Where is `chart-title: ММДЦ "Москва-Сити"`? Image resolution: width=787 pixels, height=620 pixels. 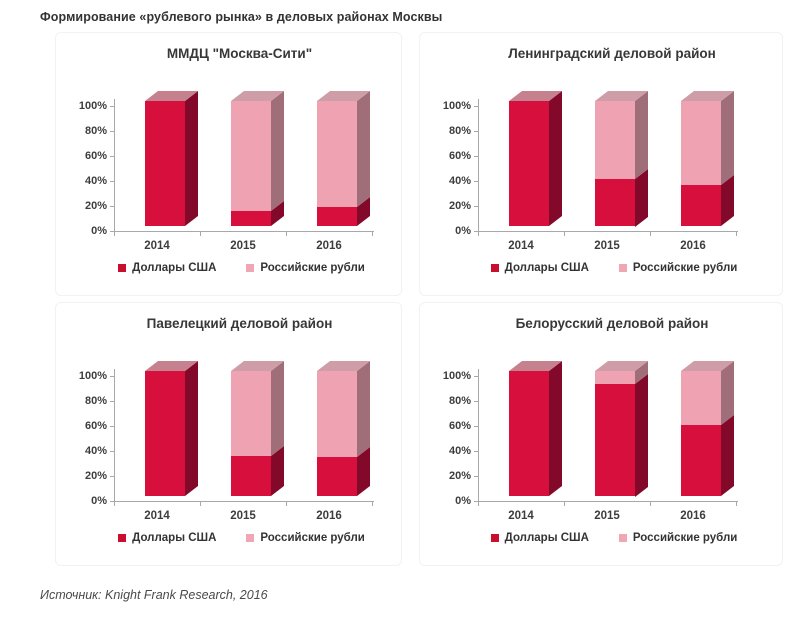
chart-title: ММДЦ "Москва-Сити" is located at coordinates (239, 53).